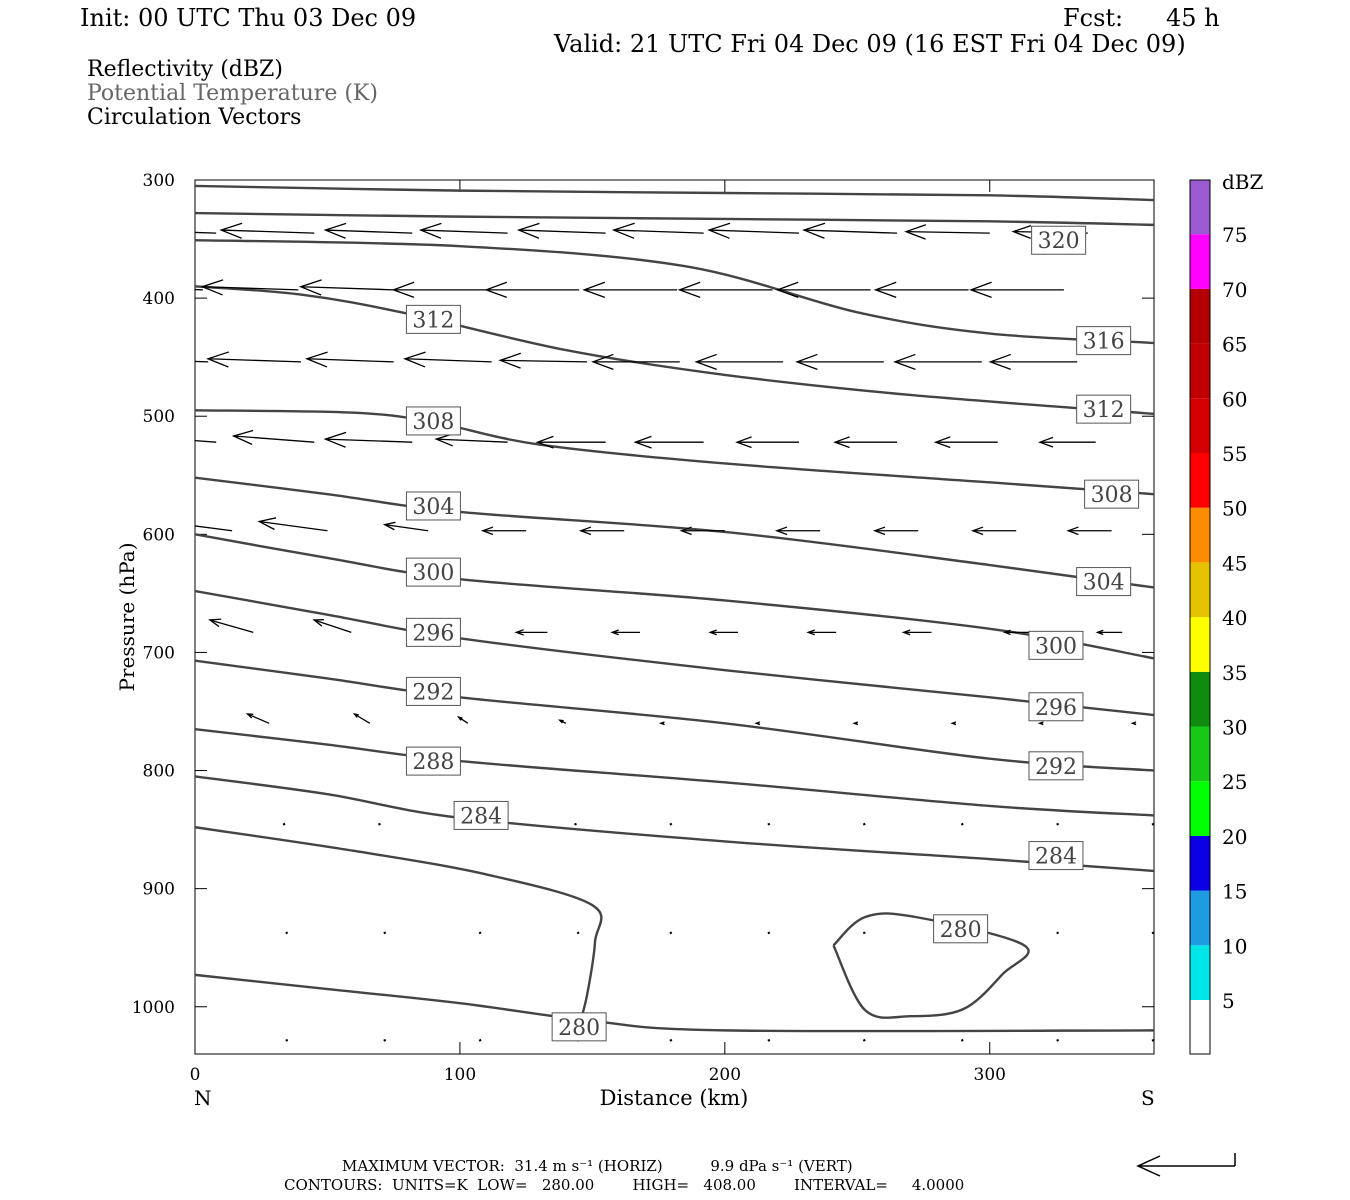 The height and width of the screenshot is (1200, 1350). Describe the element at coordinates (1218, 617) in the screenshot. I see `dbz-colorbar: 5 10 15 20 25 30 35 40 45 50 55 60 65 70 75` at that location.